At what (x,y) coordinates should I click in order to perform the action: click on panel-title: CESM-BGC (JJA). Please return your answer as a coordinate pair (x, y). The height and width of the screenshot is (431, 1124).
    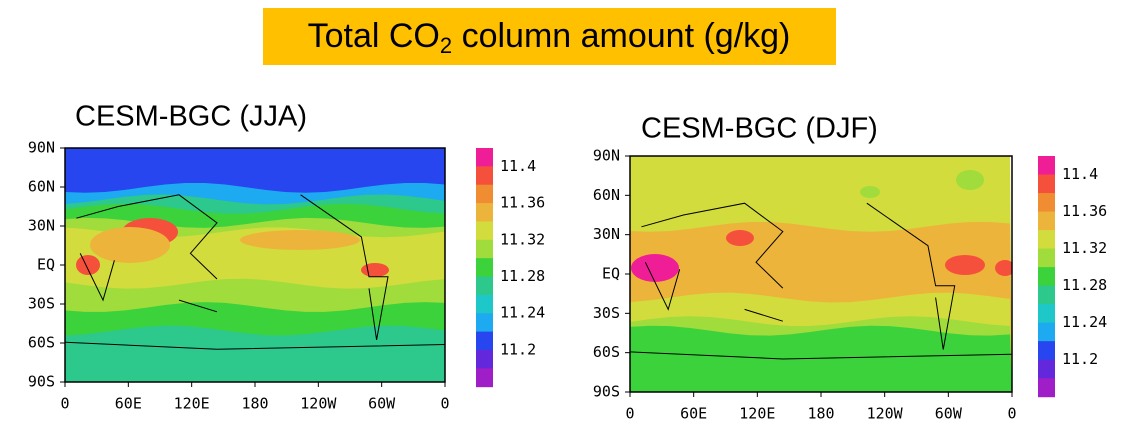
    Looking at the image, I should click on (191, 117).